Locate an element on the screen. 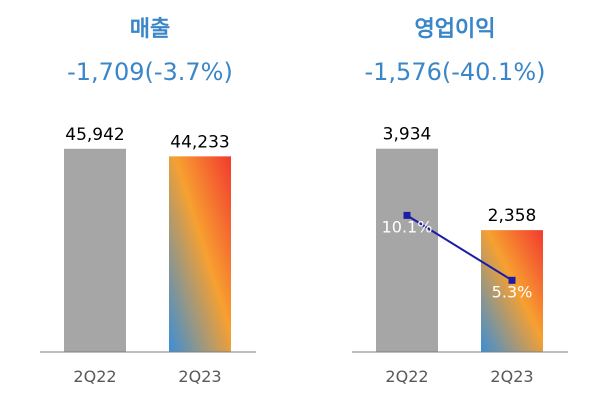 The image size is (600, 401). operating-profit-tick-label: 2Q22 is located at coordinates (406, 376).